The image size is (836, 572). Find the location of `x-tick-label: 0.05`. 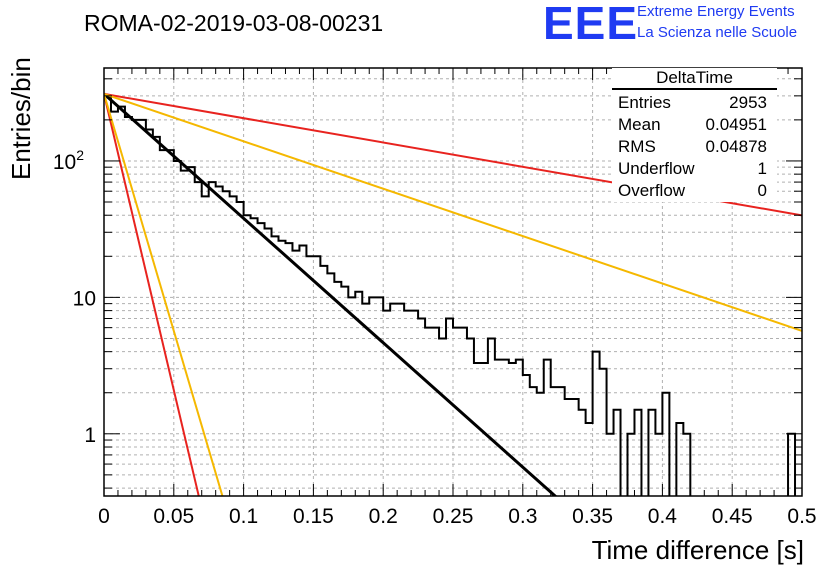

x-tick-label: 0.05 is located at coordinates (173, 516).